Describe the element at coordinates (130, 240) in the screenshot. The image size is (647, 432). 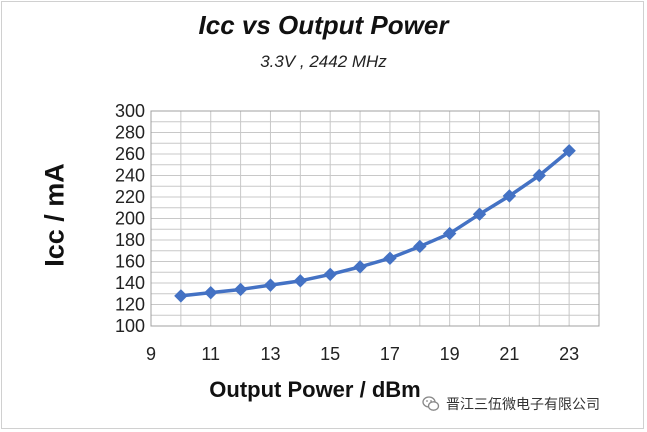
I see `y-tick-label: 180` at that location.